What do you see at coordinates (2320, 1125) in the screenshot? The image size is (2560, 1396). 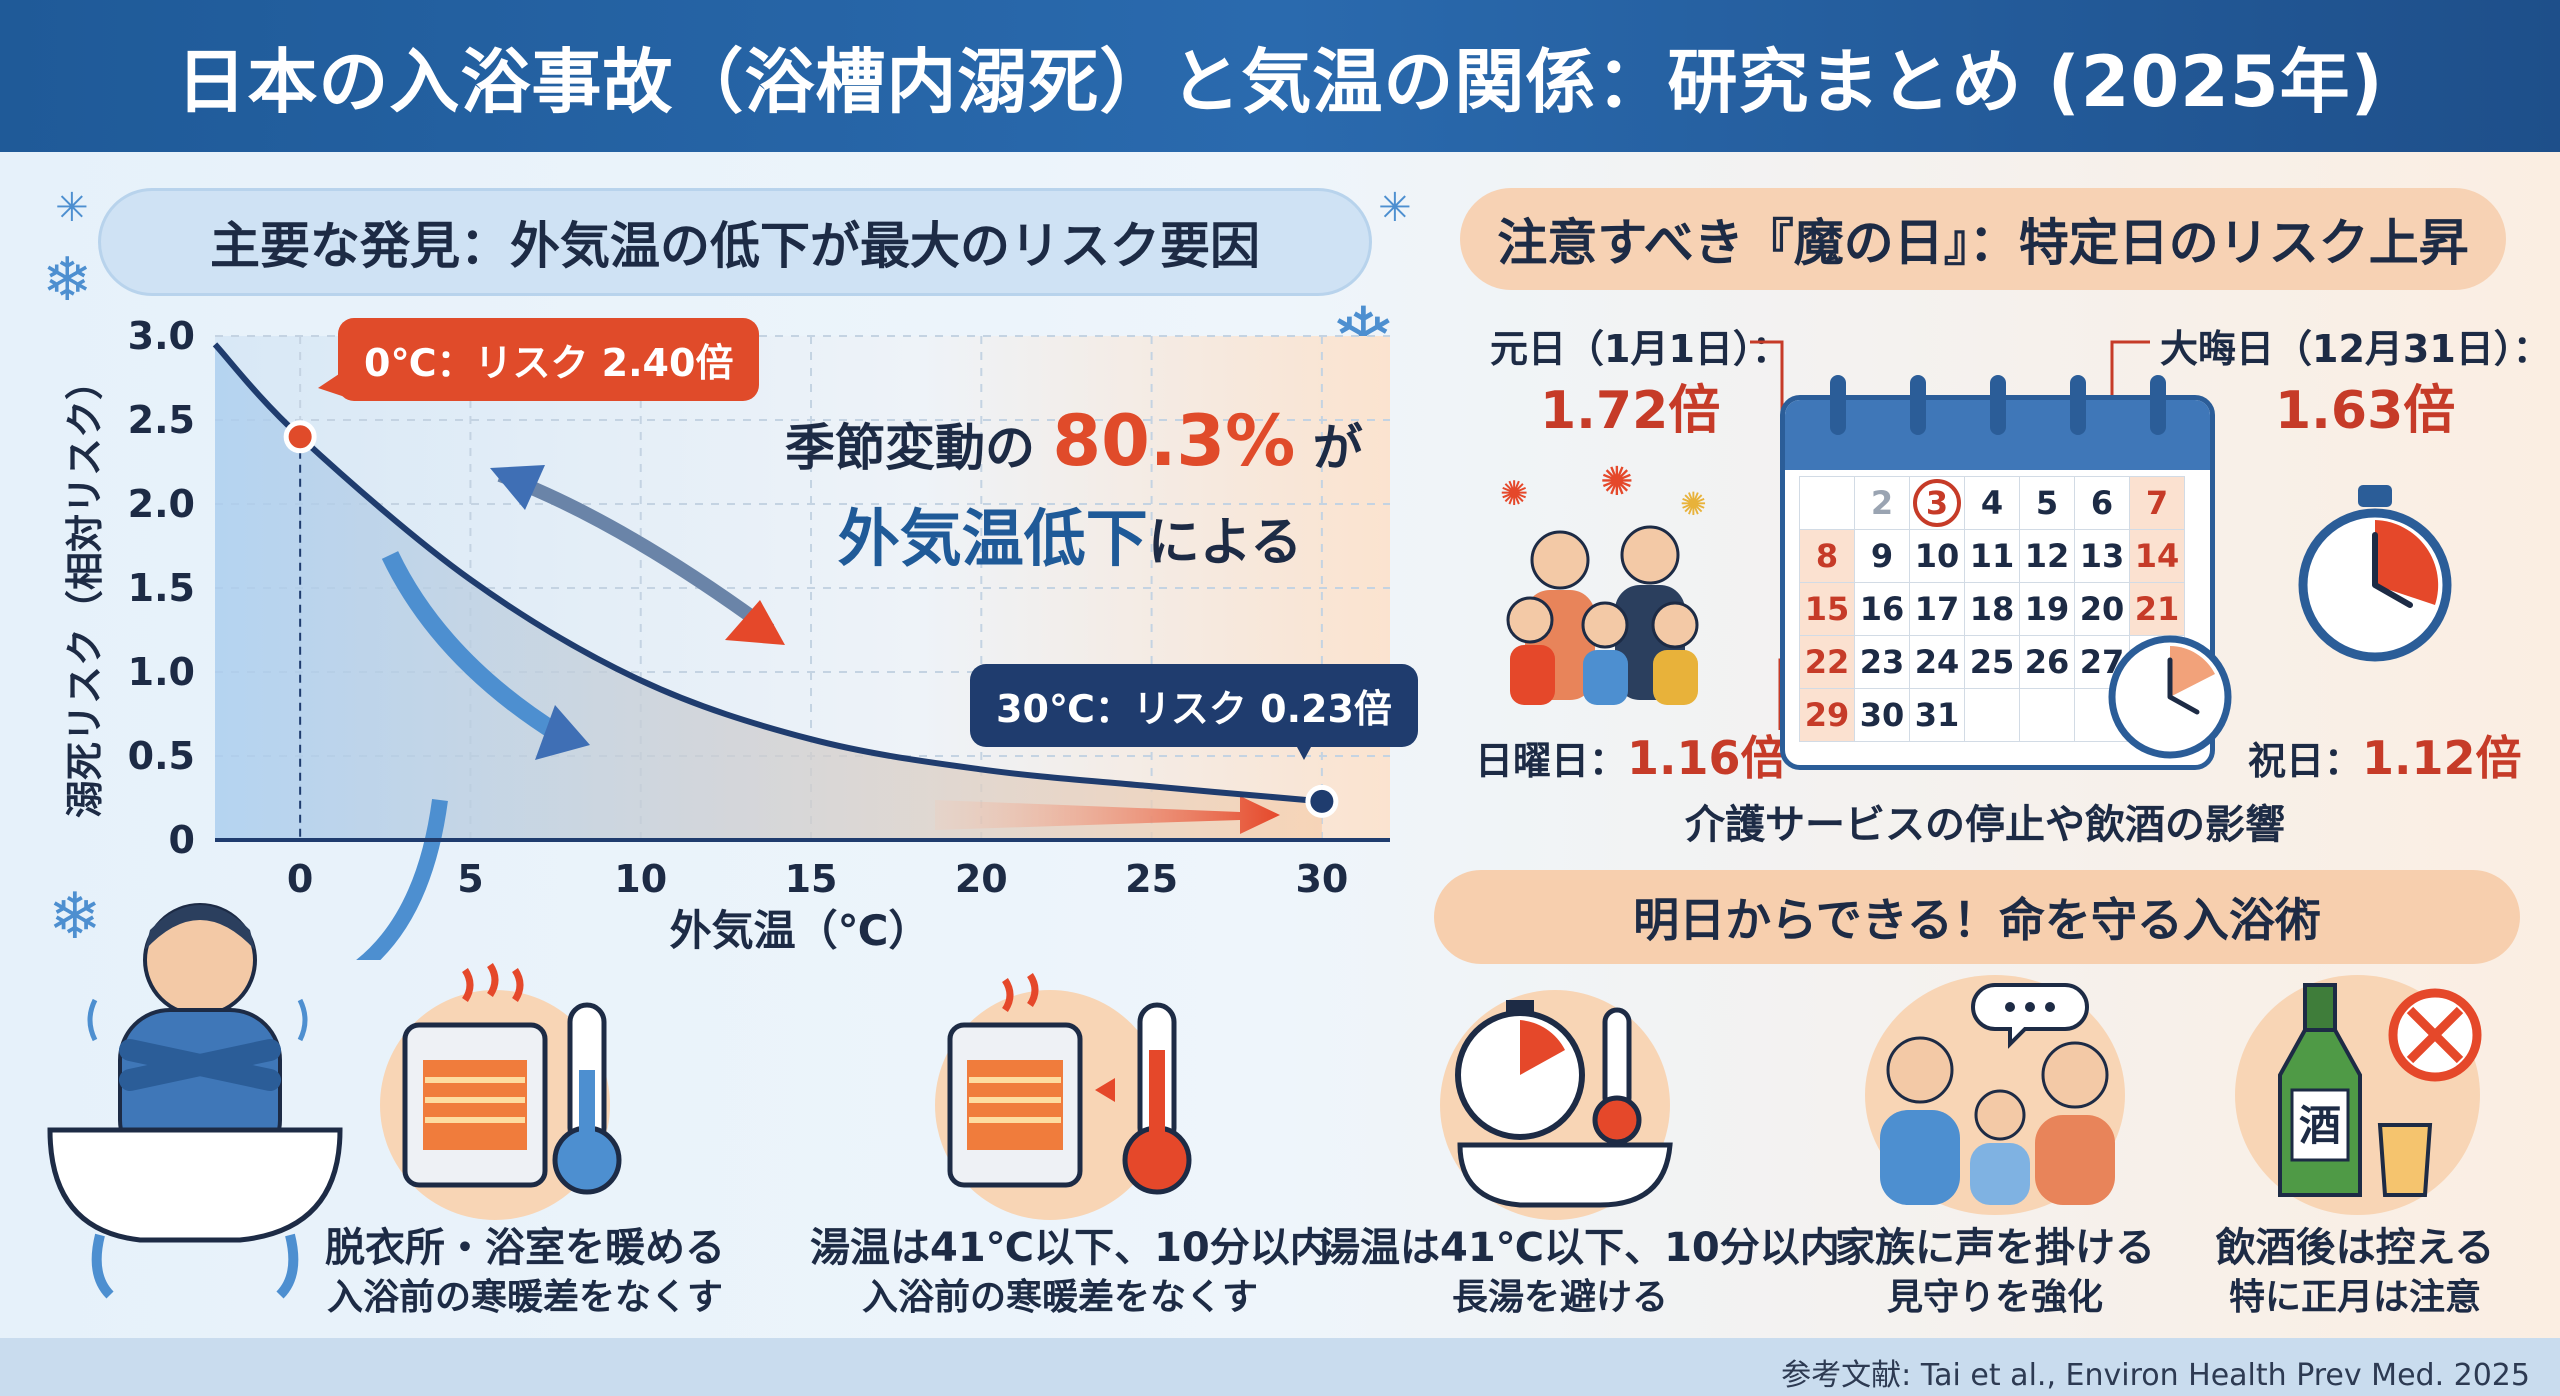 I see `sake-label: 酒` at bounding box center [2320, 1125].